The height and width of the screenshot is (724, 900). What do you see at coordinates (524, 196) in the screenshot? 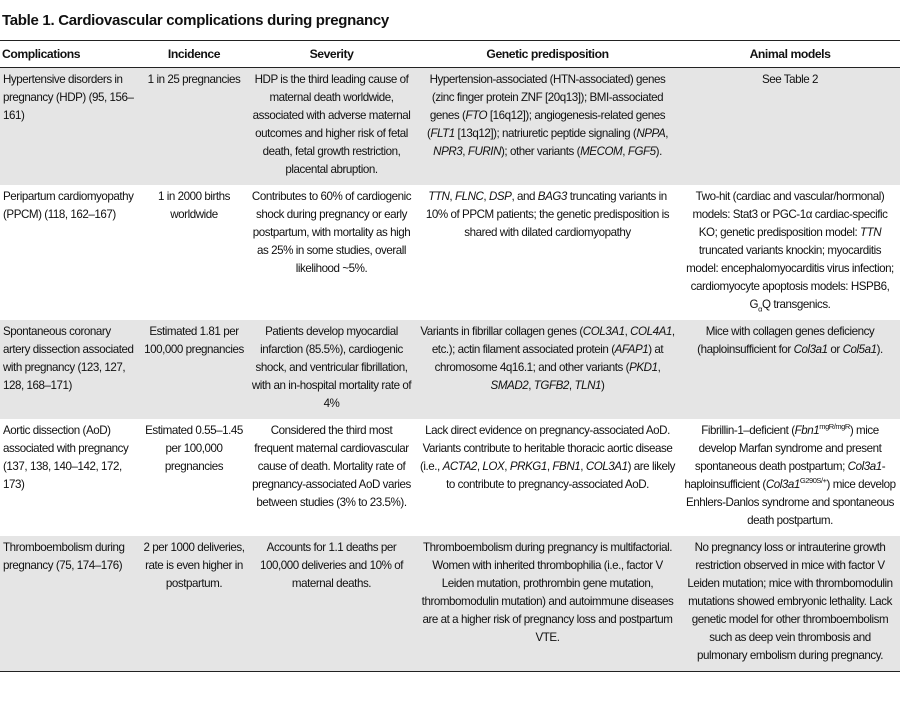
I see `cell-text: , and` at bounding box center [524, 196].